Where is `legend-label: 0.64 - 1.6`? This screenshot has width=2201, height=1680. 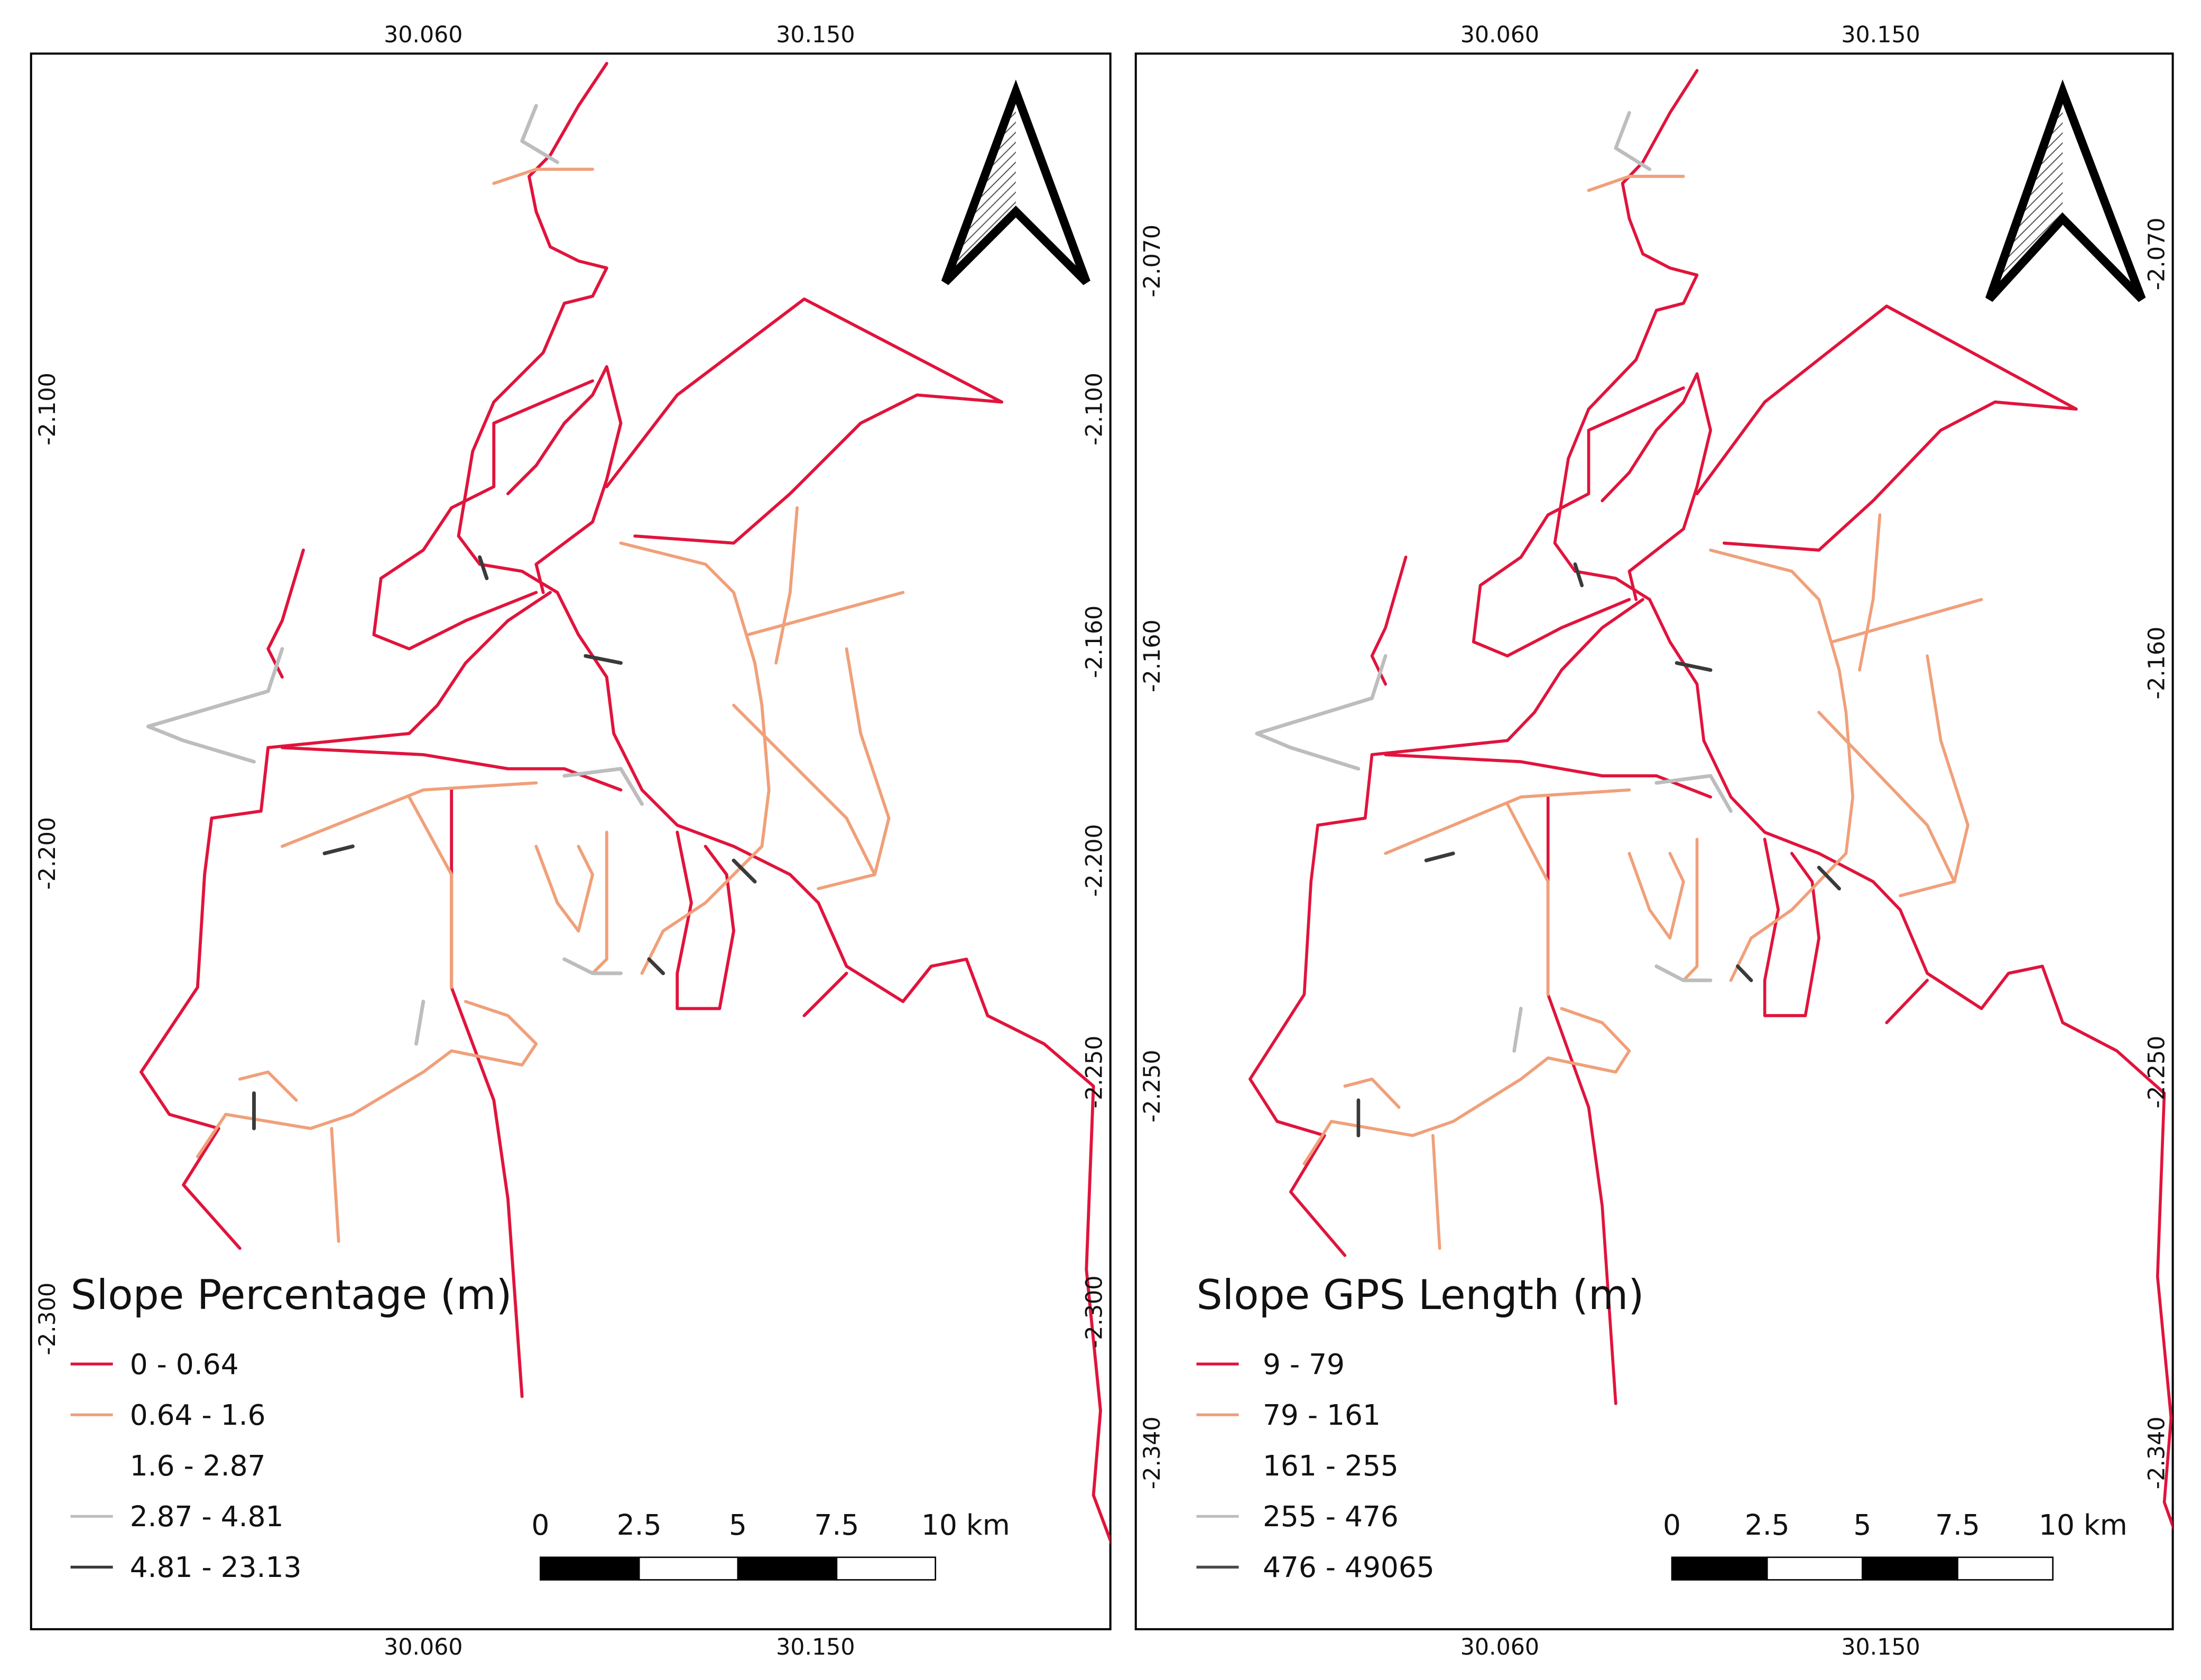
legend-label: 0.64 - 1.6 is located at coordinates (198, 1415).